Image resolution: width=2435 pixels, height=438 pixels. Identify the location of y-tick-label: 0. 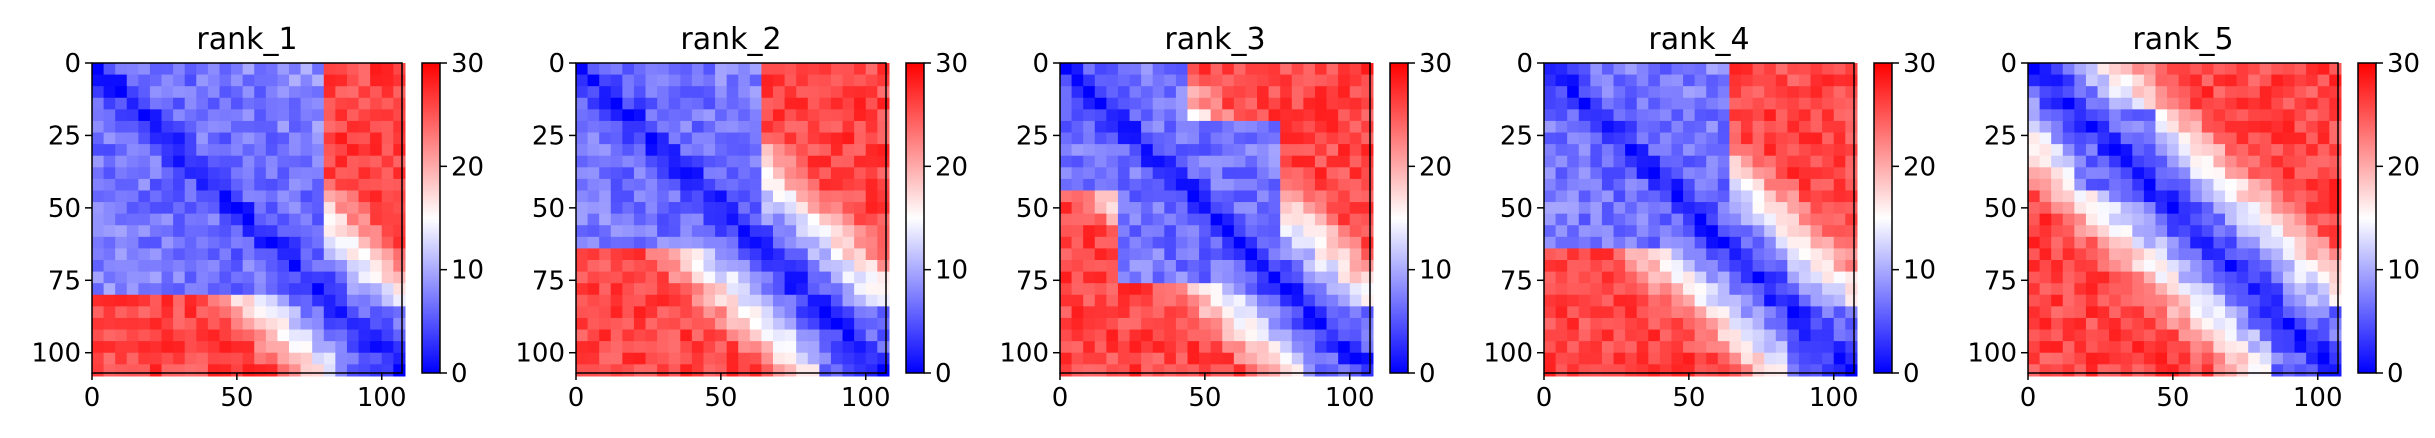
(2008, 64).